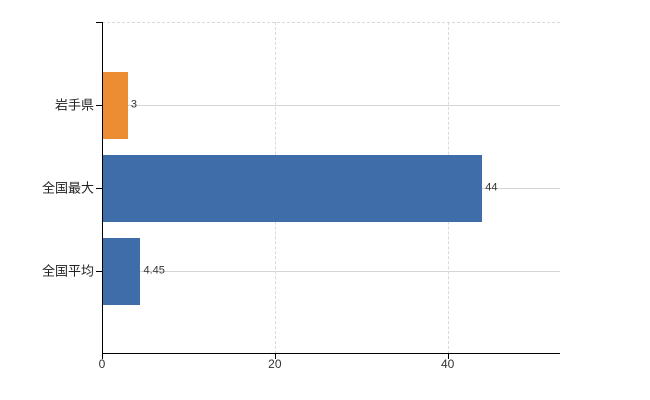  Describe the element at coordinates (67, 271) in the screenshot. I see `category-label: 全国平均` at that location.